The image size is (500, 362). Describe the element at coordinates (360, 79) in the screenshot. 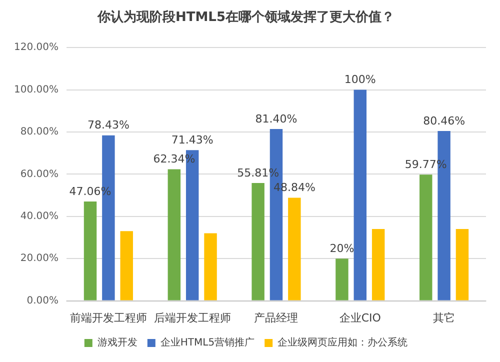

I see `data-label: 100%` at that location.